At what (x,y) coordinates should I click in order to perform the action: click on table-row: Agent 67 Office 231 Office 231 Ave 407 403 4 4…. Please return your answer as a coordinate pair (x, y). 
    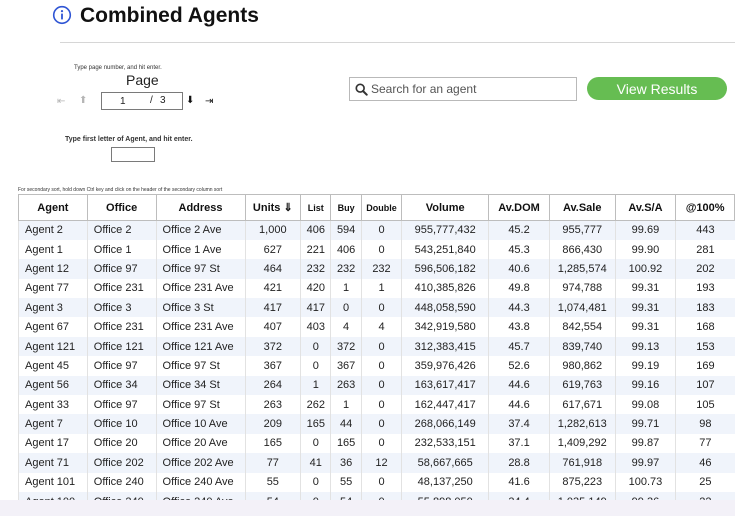
    Looking at the image, I should click on (376, 327).